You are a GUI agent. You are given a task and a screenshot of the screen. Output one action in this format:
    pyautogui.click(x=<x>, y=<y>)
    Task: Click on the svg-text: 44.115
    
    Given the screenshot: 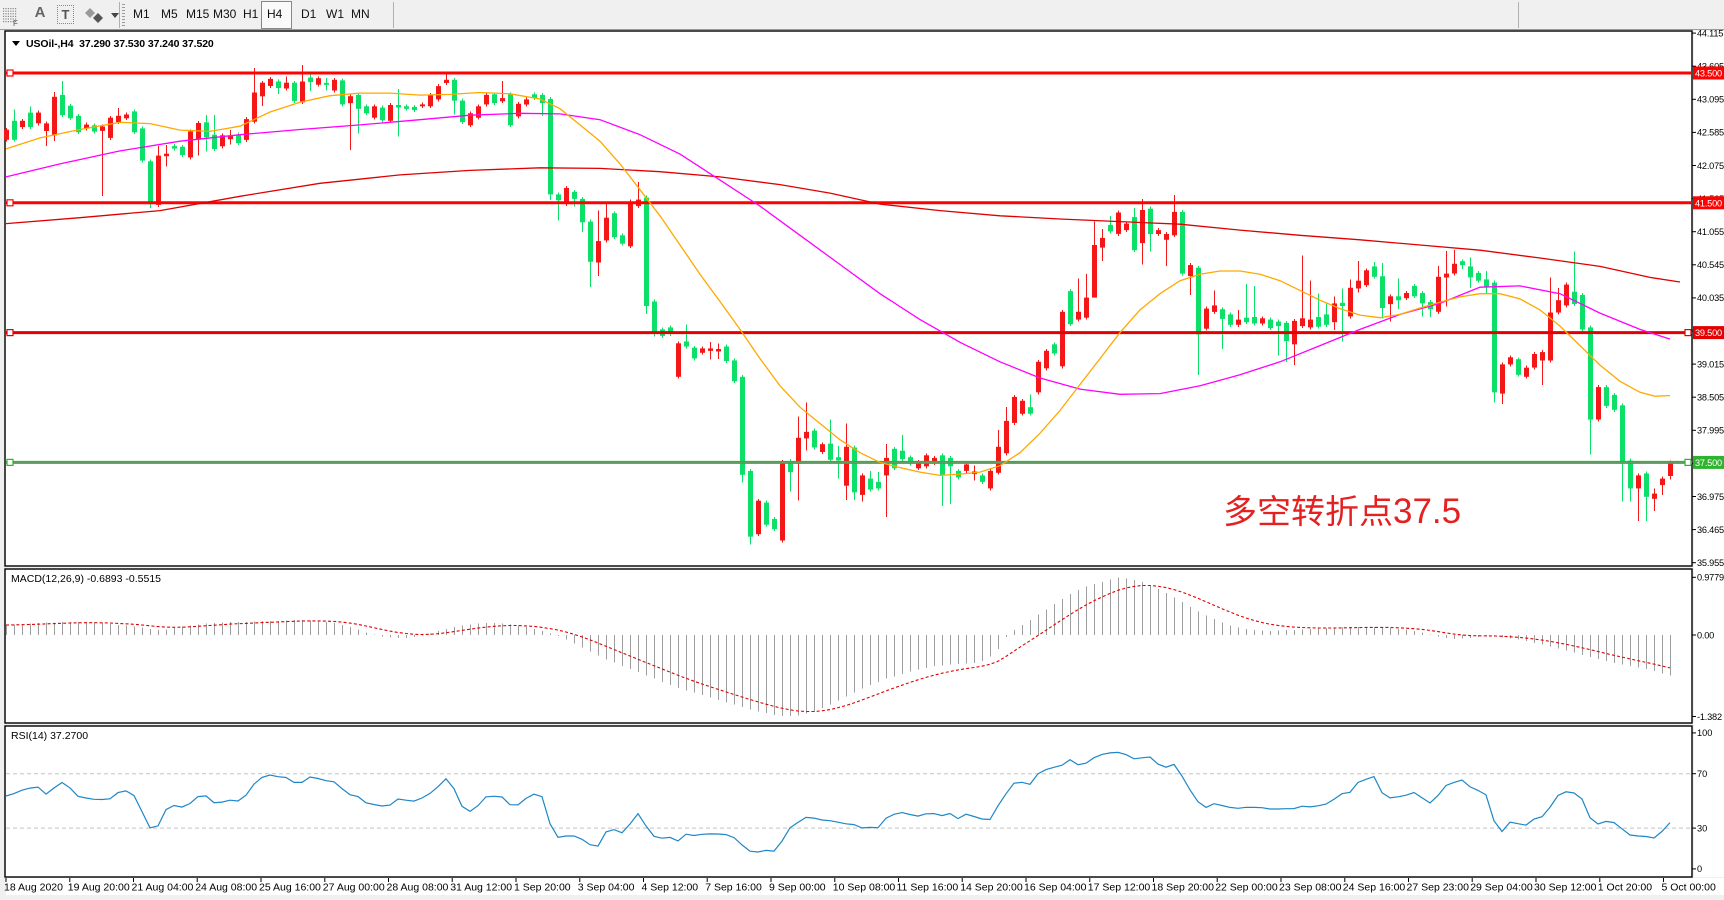 What is the action you would take?
    pyautogui.click(x=1710, y=33)
    